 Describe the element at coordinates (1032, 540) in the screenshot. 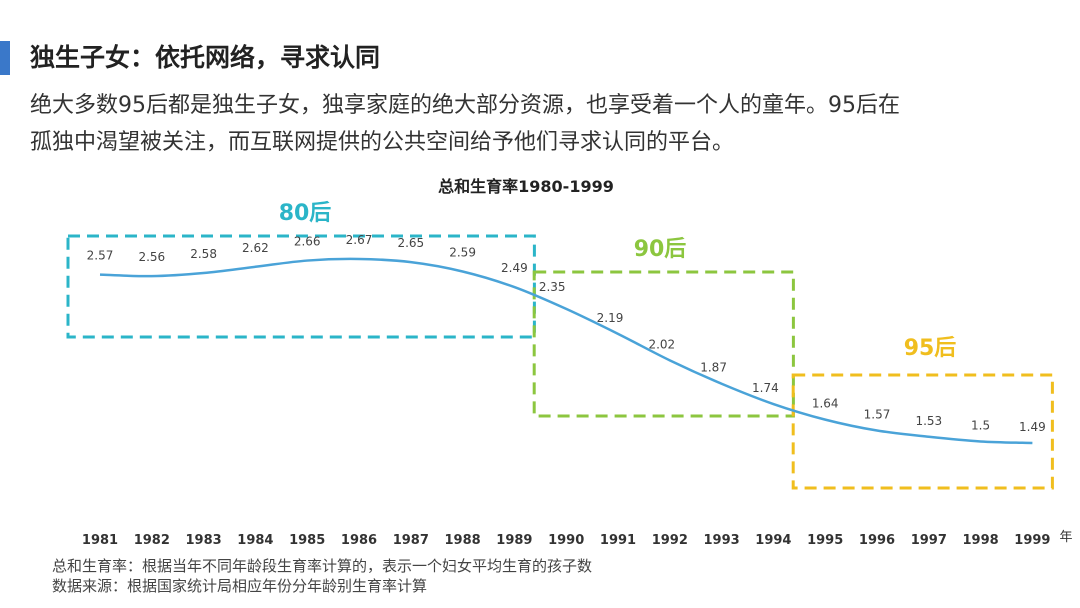

I see `x-tick-label-1999: 1999` at that location.